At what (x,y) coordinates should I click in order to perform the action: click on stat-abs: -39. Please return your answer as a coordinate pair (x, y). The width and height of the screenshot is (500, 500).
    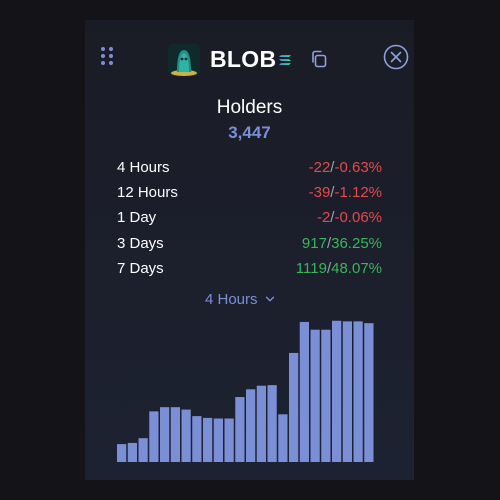
    Looking at the image, I should click on (319, 192).